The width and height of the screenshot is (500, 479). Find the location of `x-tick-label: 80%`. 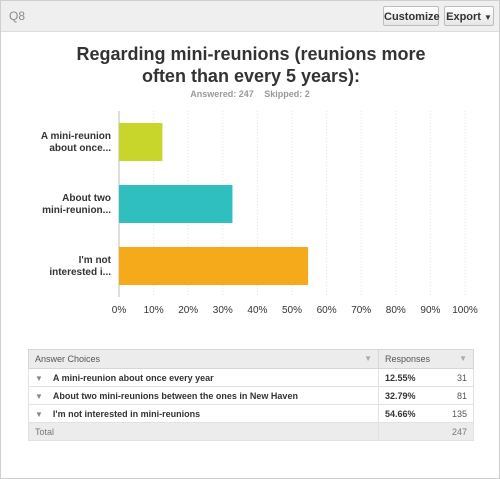

x-tick-label: 80% is located at coordinates (396, 310).